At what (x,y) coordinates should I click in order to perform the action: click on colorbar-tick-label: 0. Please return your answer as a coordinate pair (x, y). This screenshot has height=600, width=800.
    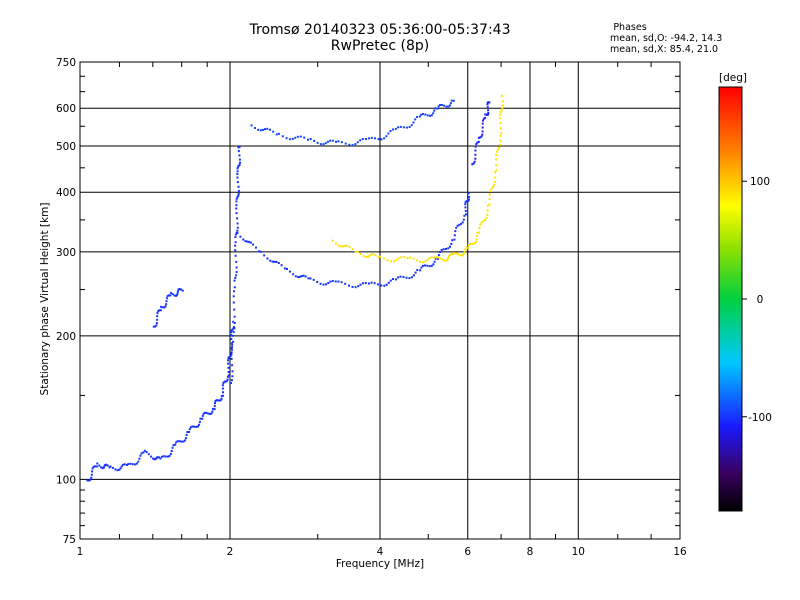
    Looking at the image, I should click on (760, 300).